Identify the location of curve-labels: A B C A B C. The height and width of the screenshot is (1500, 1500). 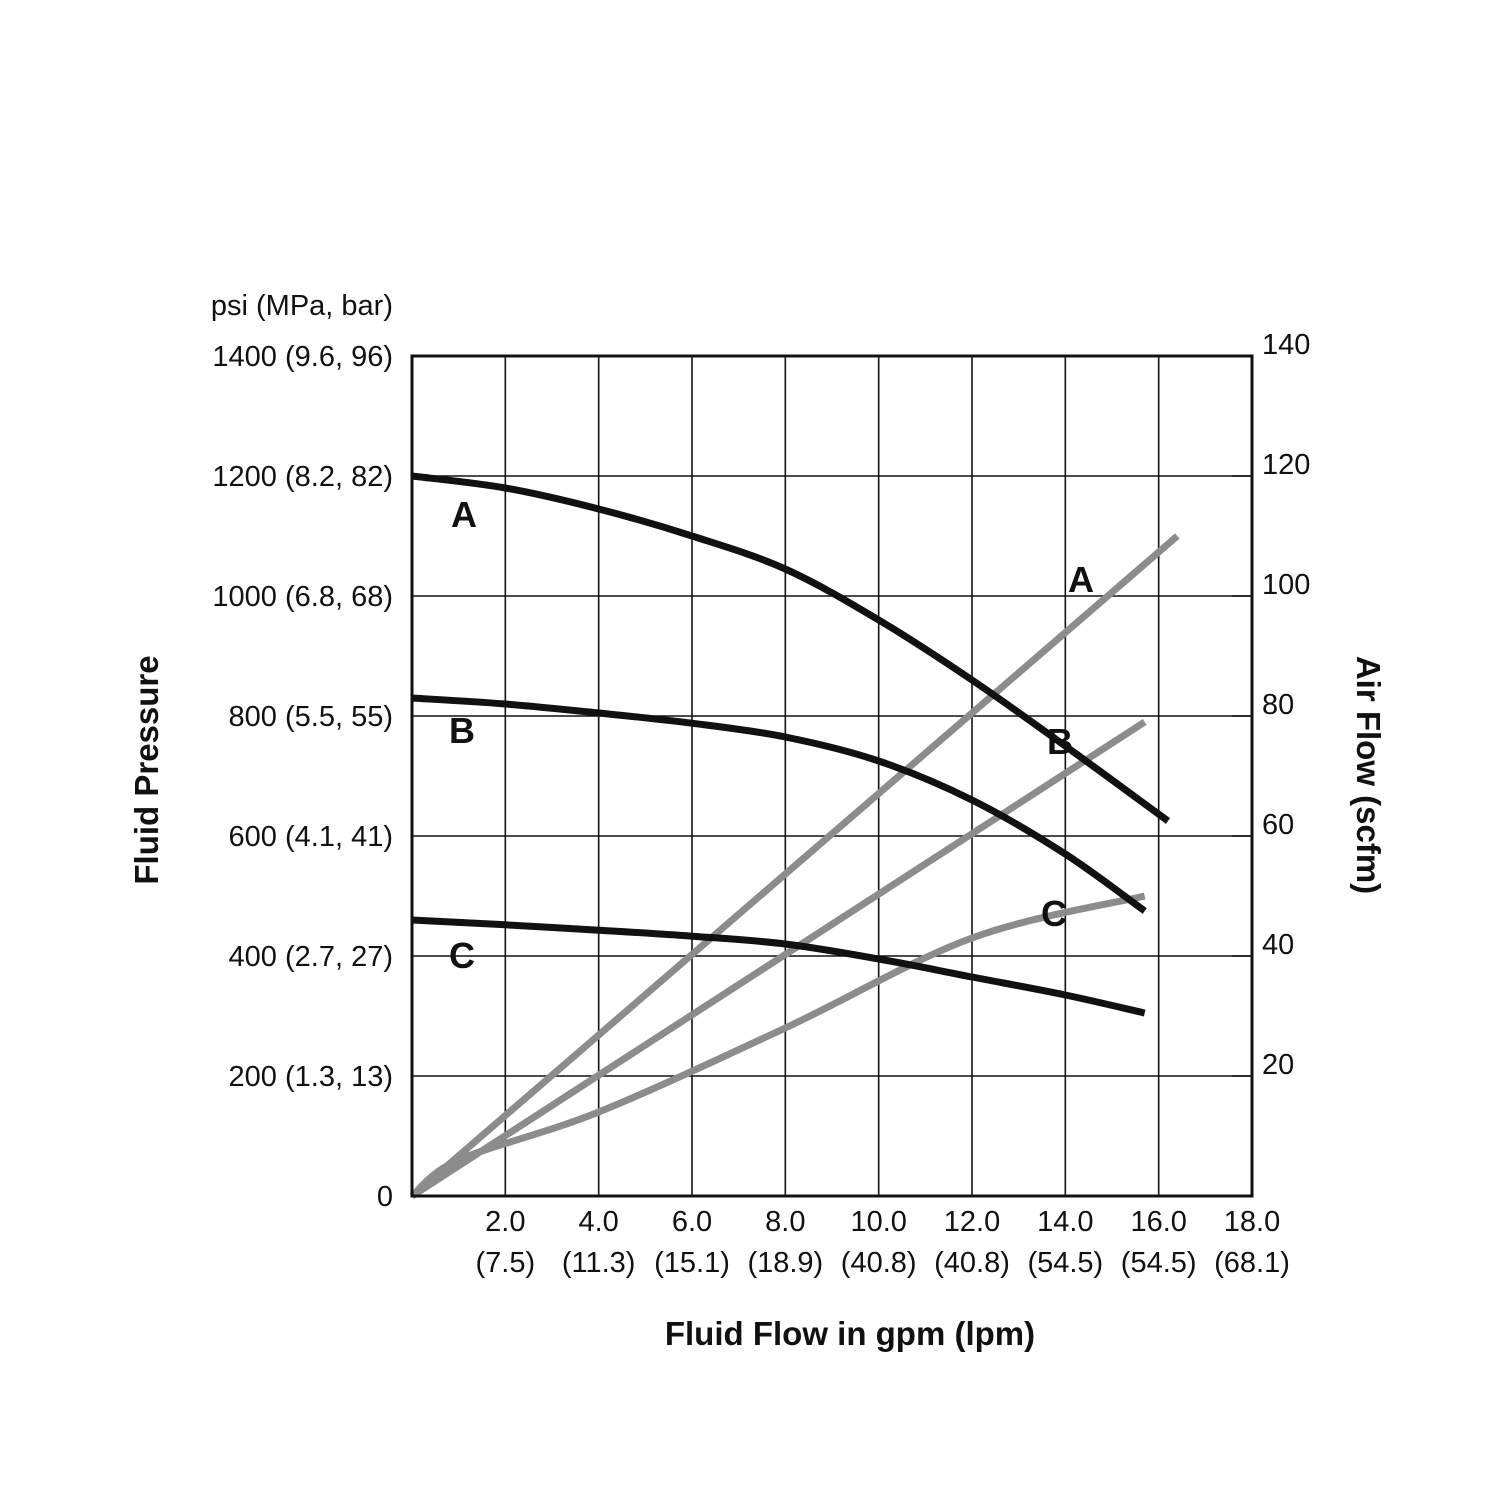
(771, 735).